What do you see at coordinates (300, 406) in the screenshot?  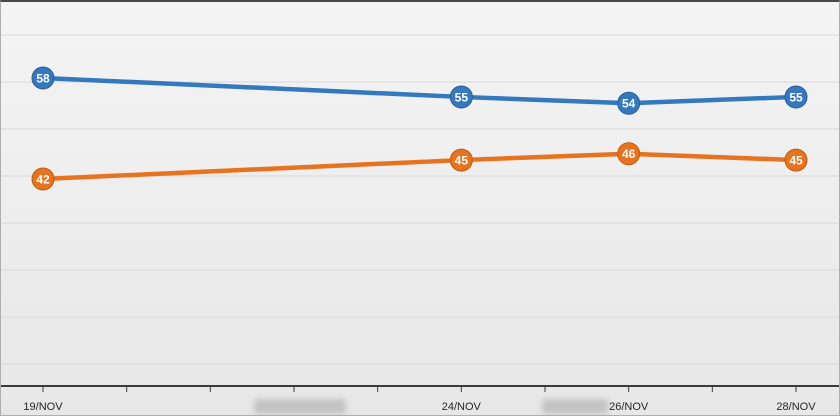 I see `blurred-region-left` at bounding box center [300, 406].